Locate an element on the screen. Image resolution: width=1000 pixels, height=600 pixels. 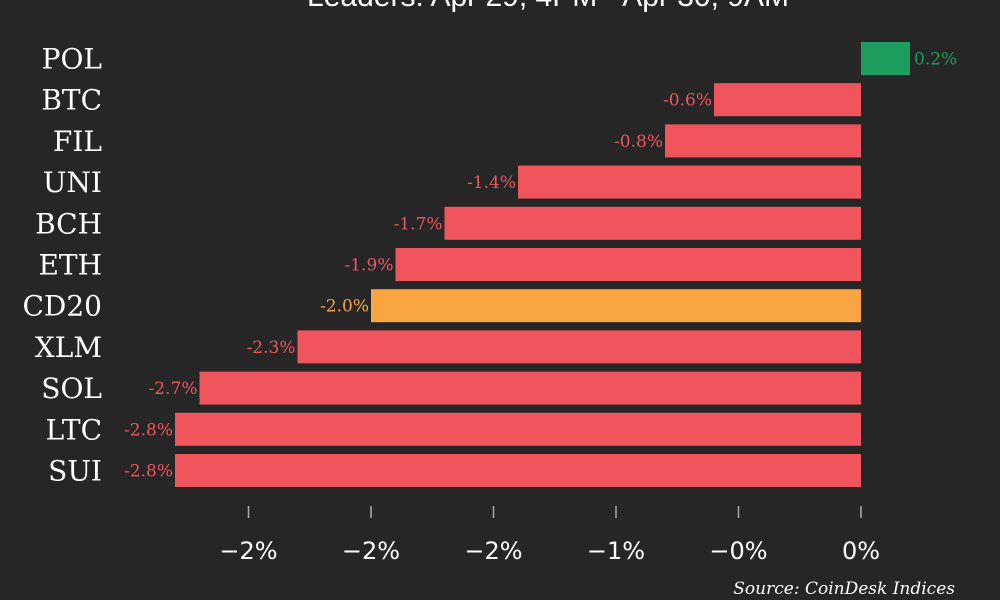
value-label-ltc: -2.8% is located at coordinates (148, 430).